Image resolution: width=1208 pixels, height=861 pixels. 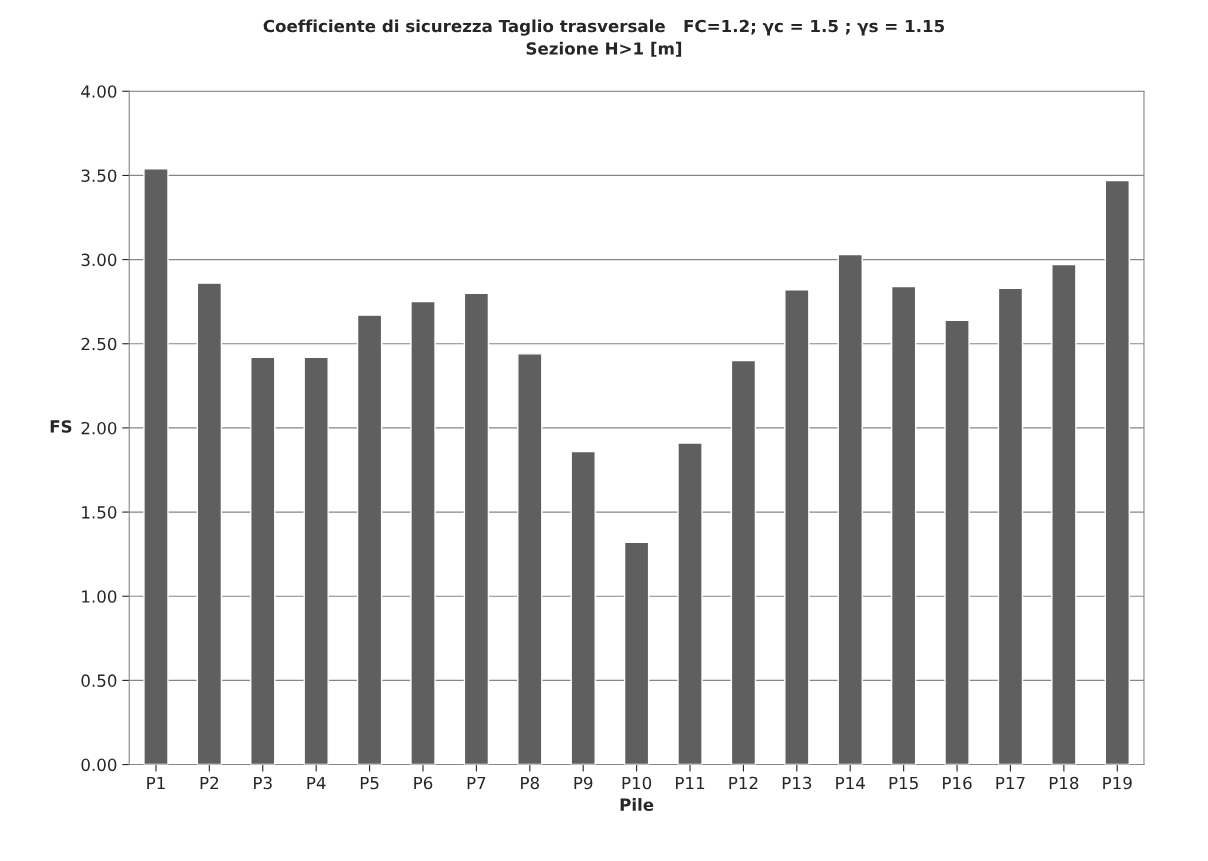 What do you see at coordinates (690, 783) in the screenshot?
I see `x-tick-label: P11` at bounding box center [690, 783].